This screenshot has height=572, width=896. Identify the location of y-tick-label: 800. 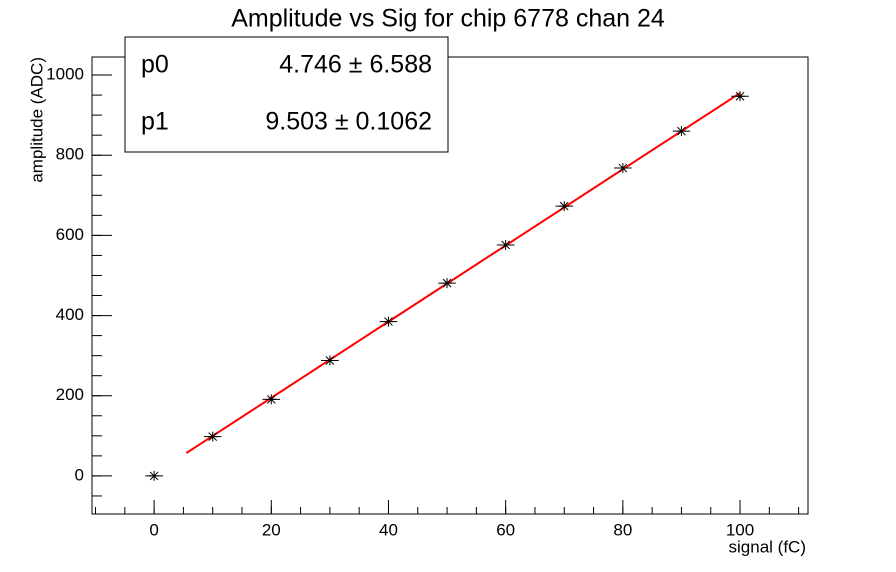
(70, 154).